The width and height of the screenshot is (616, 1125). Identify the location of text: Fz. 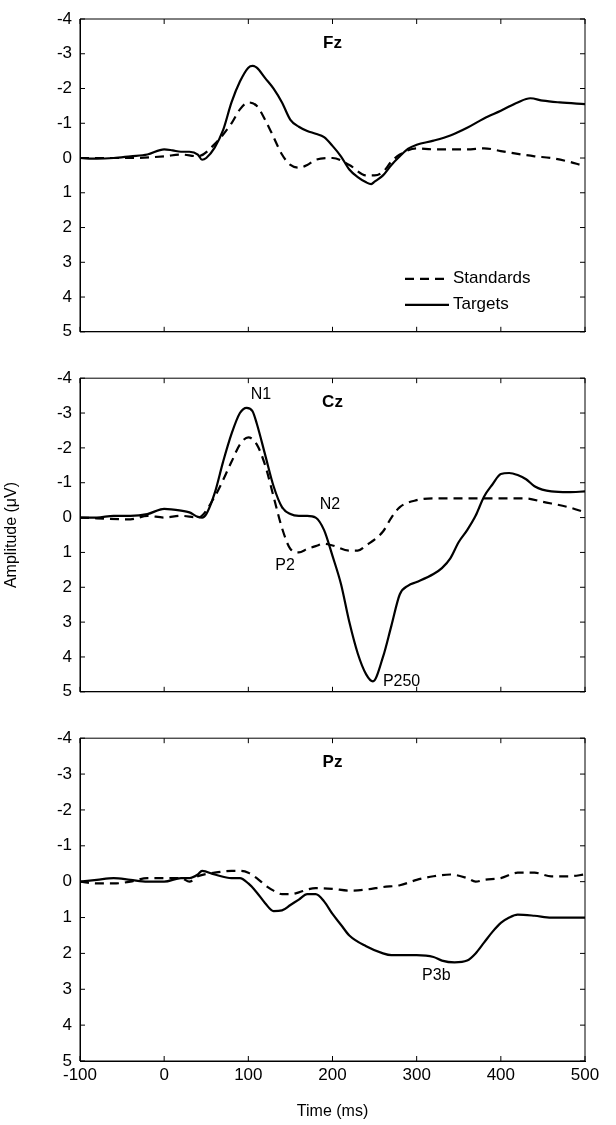
(332, 42).